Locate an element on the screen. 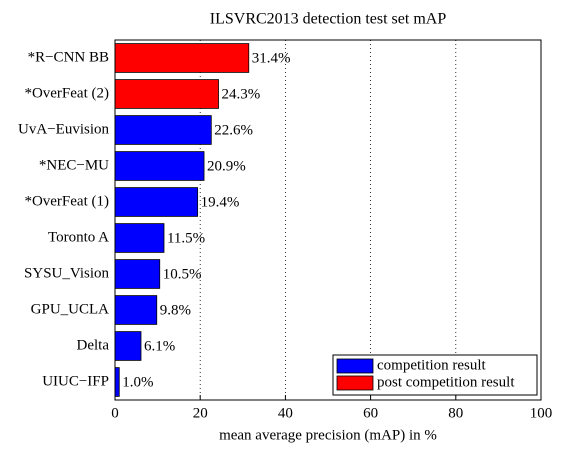  y-tick-label: *OverFeat (2) is located at coordinates (66, 93).